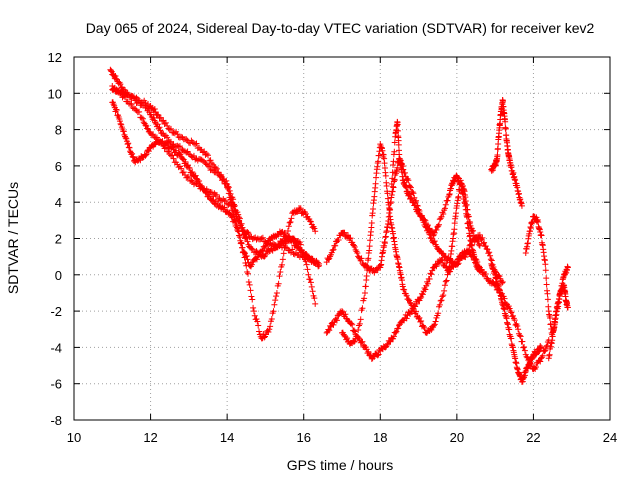 The height and width of the screenshot is (480, 640). I want to click on x-tick-label: 10, so click(74, 437).